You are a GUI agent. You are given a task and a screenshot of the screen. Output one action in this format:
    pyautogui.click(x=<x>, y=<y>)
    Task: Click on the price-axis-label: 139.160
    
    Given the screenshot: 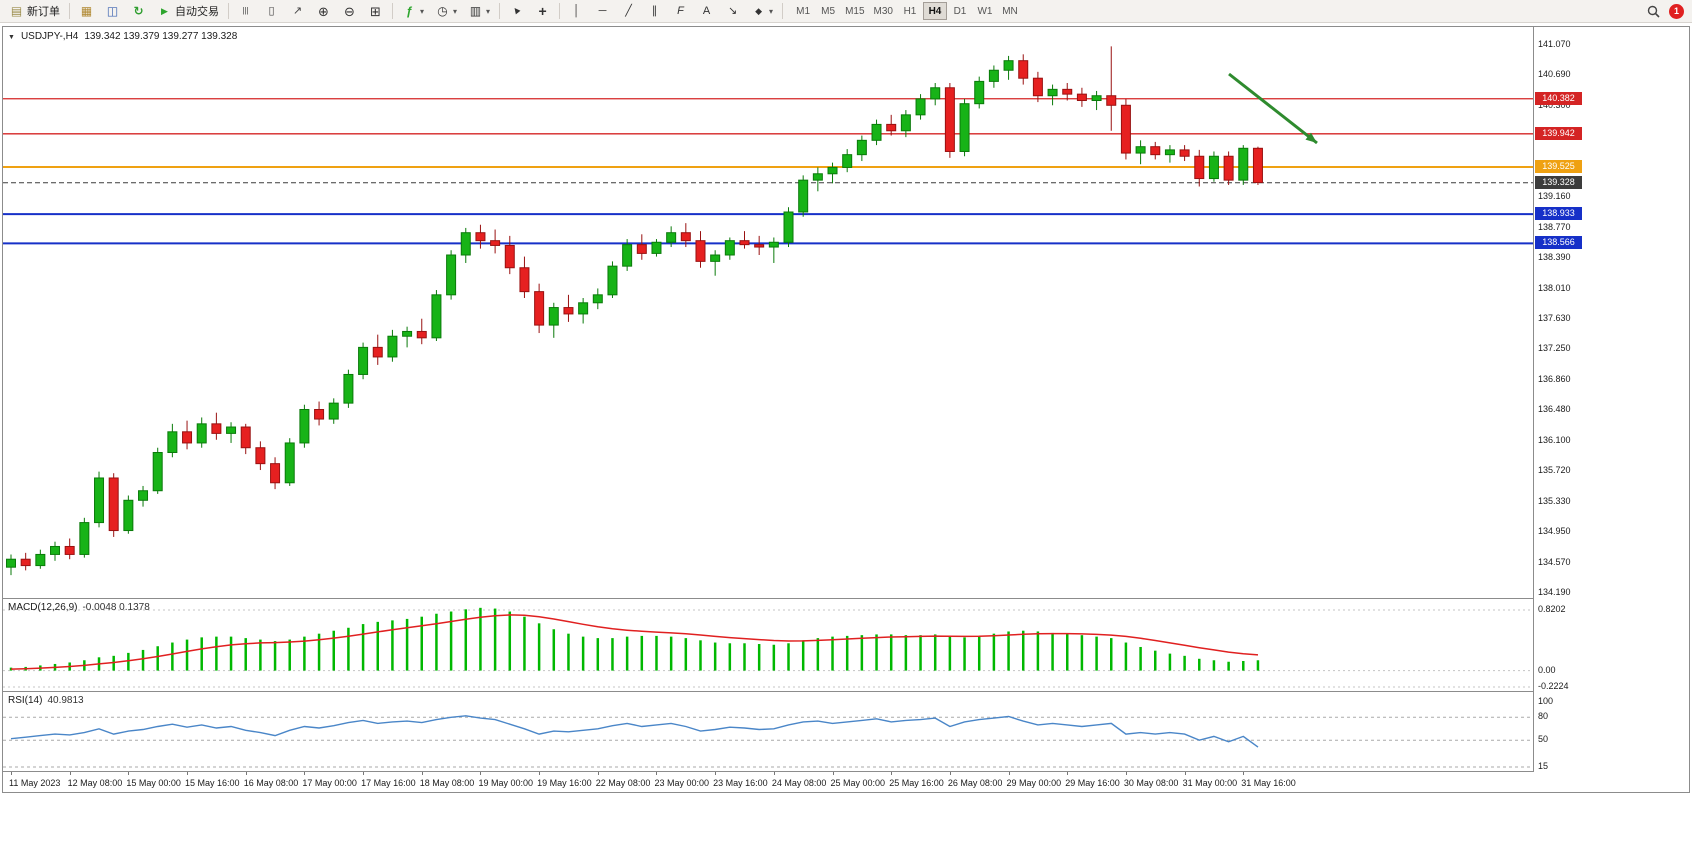 What is the action you would take?
    pyautogui.click(x=1554, y=196)
    